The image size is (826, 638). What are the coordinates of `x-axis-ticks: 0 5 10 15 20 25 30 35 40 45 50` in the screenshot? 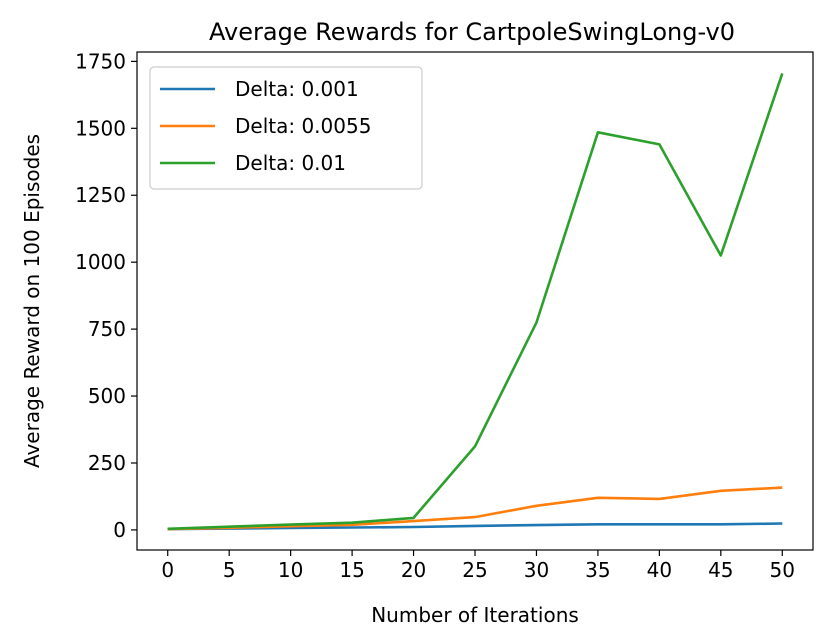 It's located at (478, 566).